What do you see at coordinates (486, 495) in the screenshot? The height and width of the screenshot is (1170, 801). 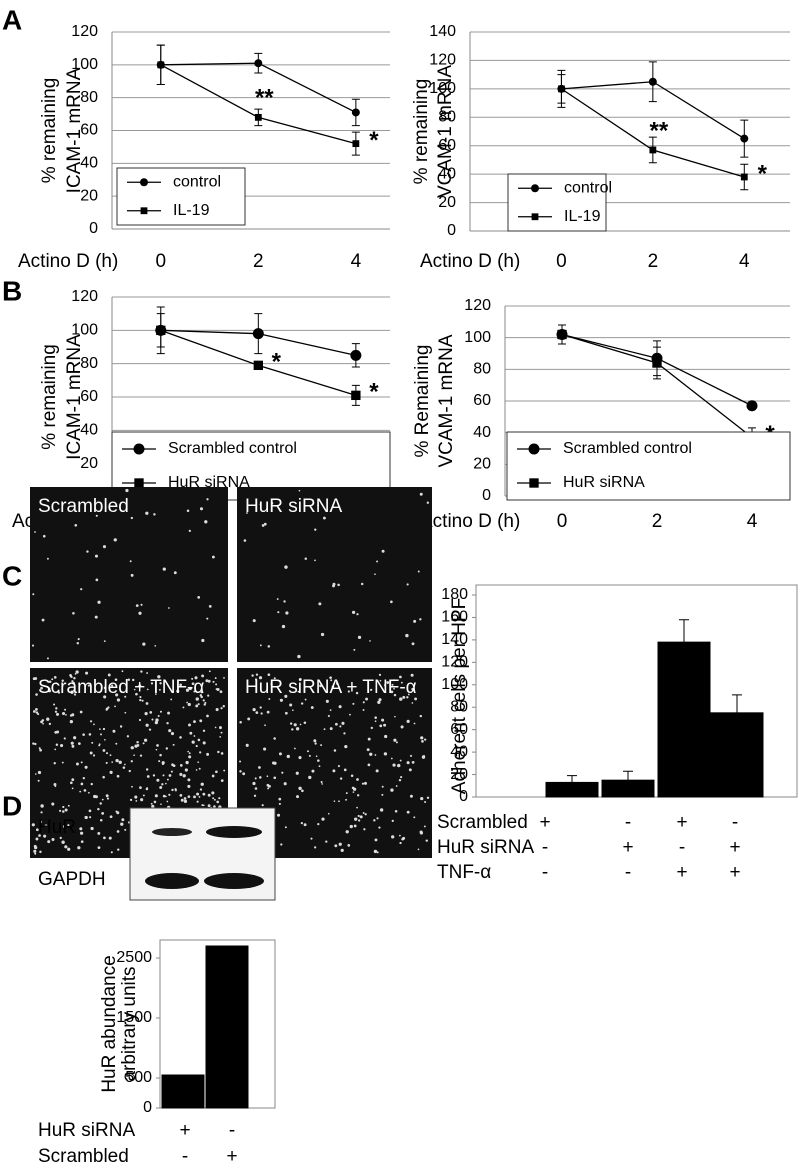 I see `y-tick-label: 0` at bounding box center [486, 495].